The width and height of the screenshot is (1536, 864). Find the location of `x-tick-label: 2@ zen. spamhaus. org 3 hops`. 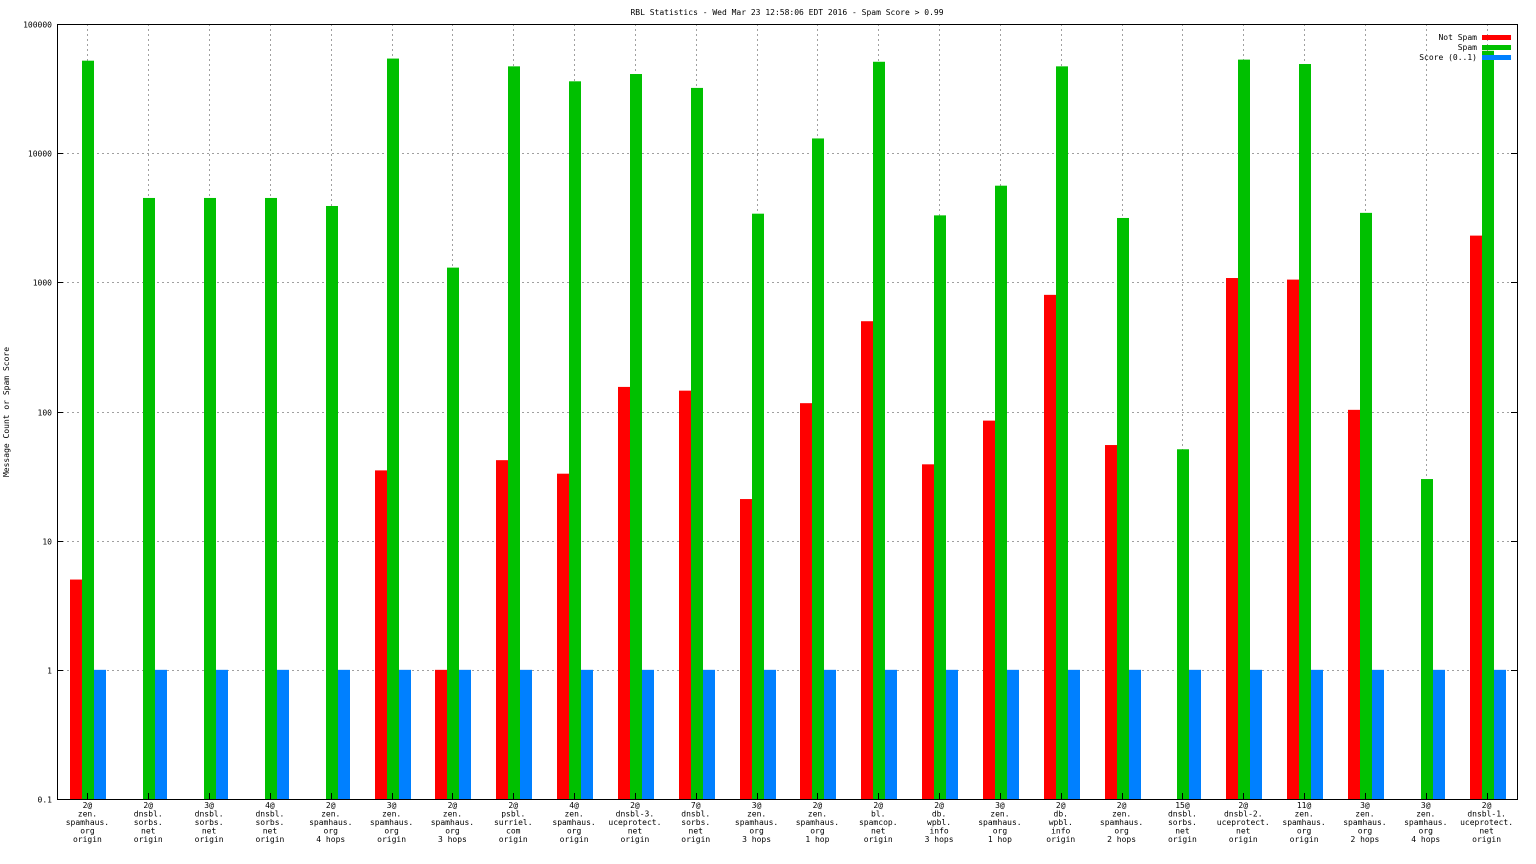

x-tick-label: 2@ zen. spamhaus. org 3 hops is located at coordinates (452, 822).